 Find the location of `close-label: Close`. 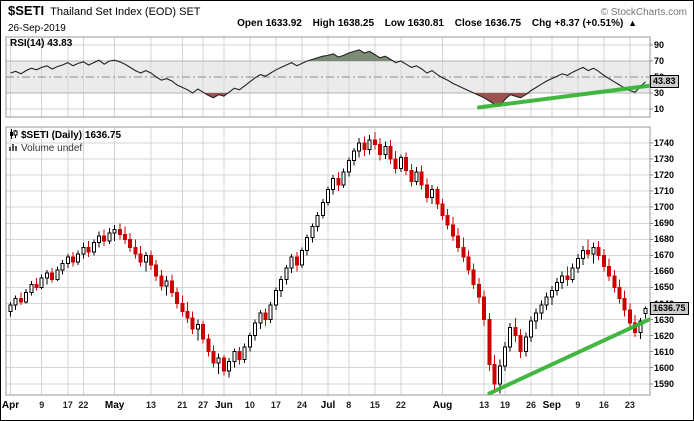

close-label: Close is located at coordinates (468, 23).